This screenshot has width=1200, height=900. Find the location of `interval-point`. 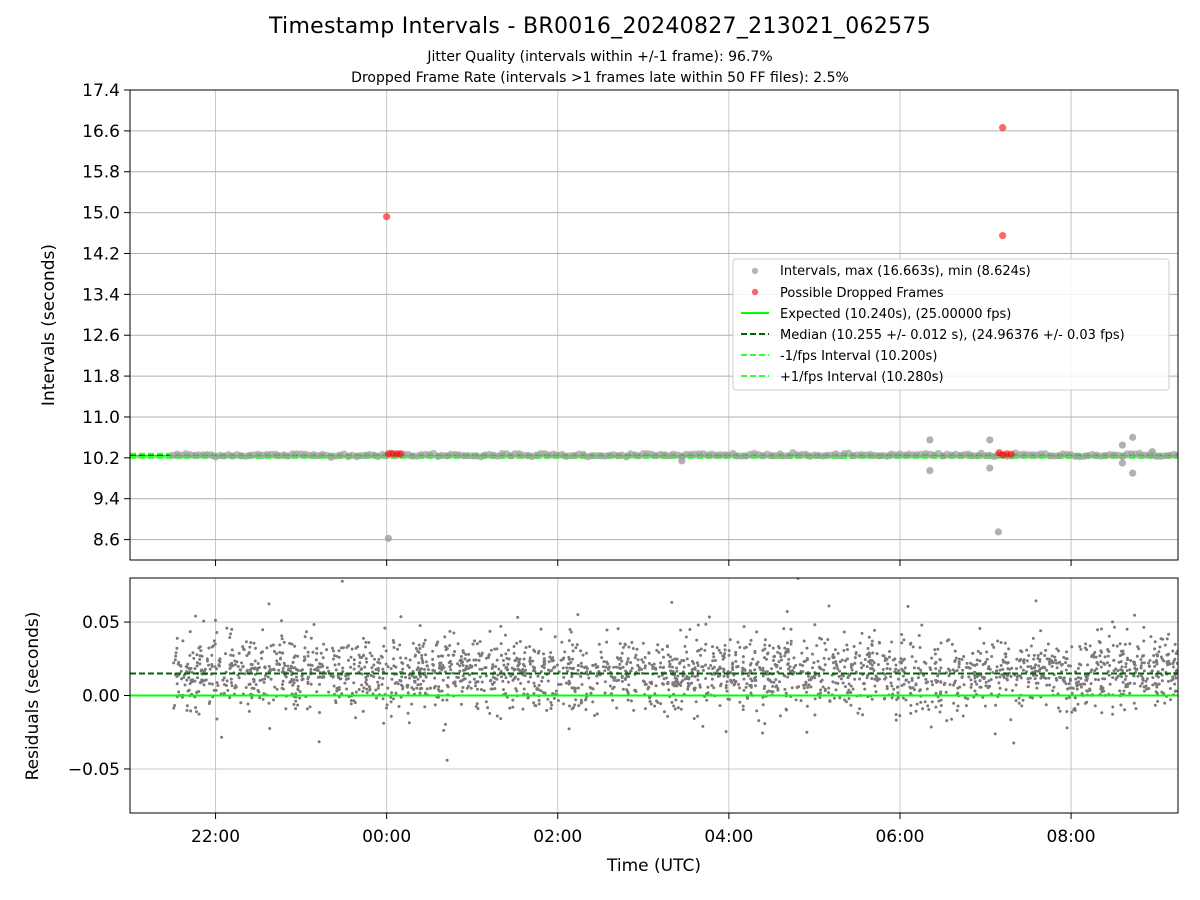

interval-point is located at coordinates (1133, 437).